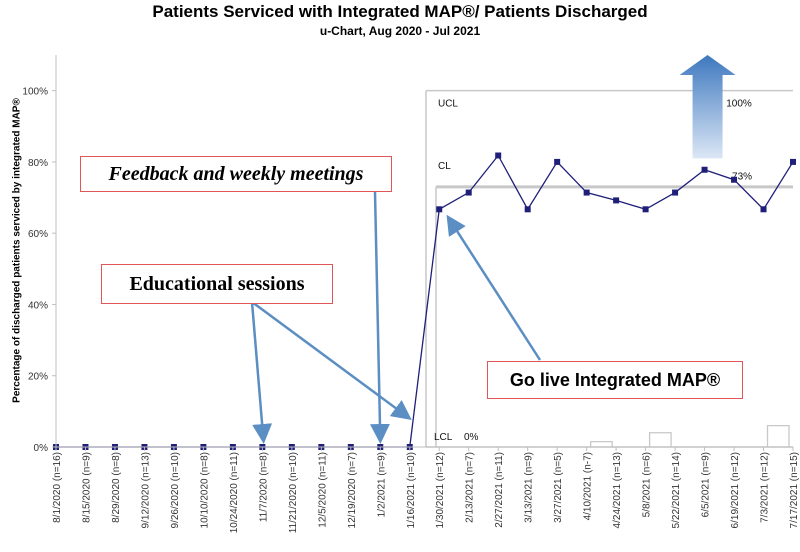 The height and width of the screenshot is (552, 800). Describe the element at coordinates (499, 490) in the screenshot. I see `x-tick-label: 2/27/2021 (n=11)` at that location.